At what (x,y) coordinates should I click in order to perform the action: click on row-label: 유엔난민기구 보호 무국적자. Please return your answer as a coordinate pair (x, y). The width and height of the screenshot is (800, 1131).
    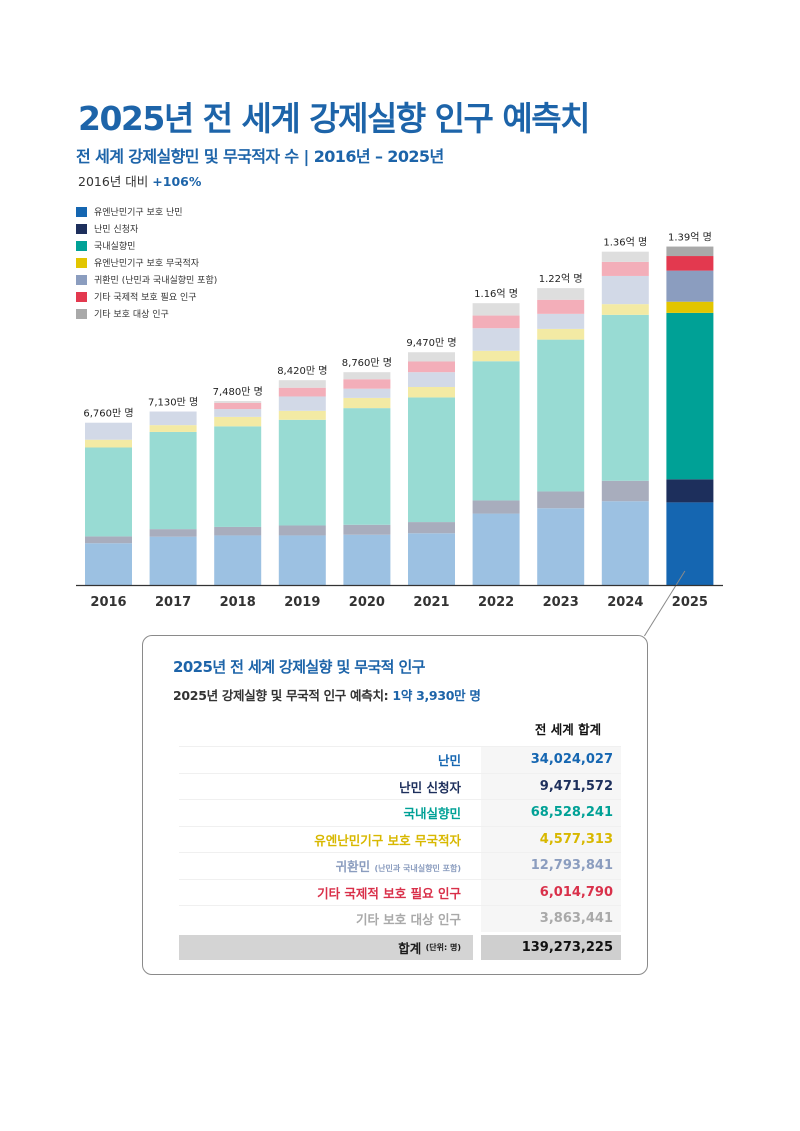
    Looking at the image, I should click on (387, 840).